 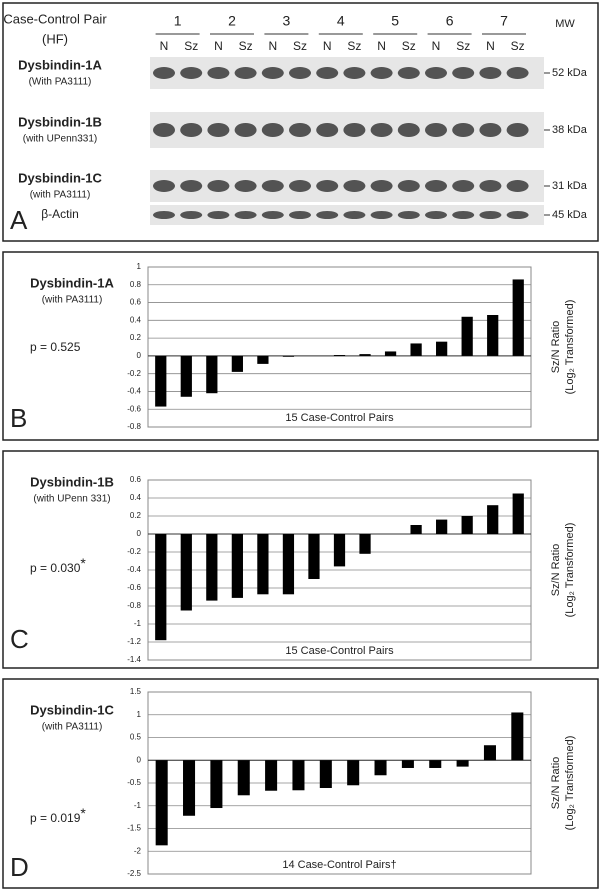 I want to click on row-antibody: (with PA3111), so click(x=60, y=195).